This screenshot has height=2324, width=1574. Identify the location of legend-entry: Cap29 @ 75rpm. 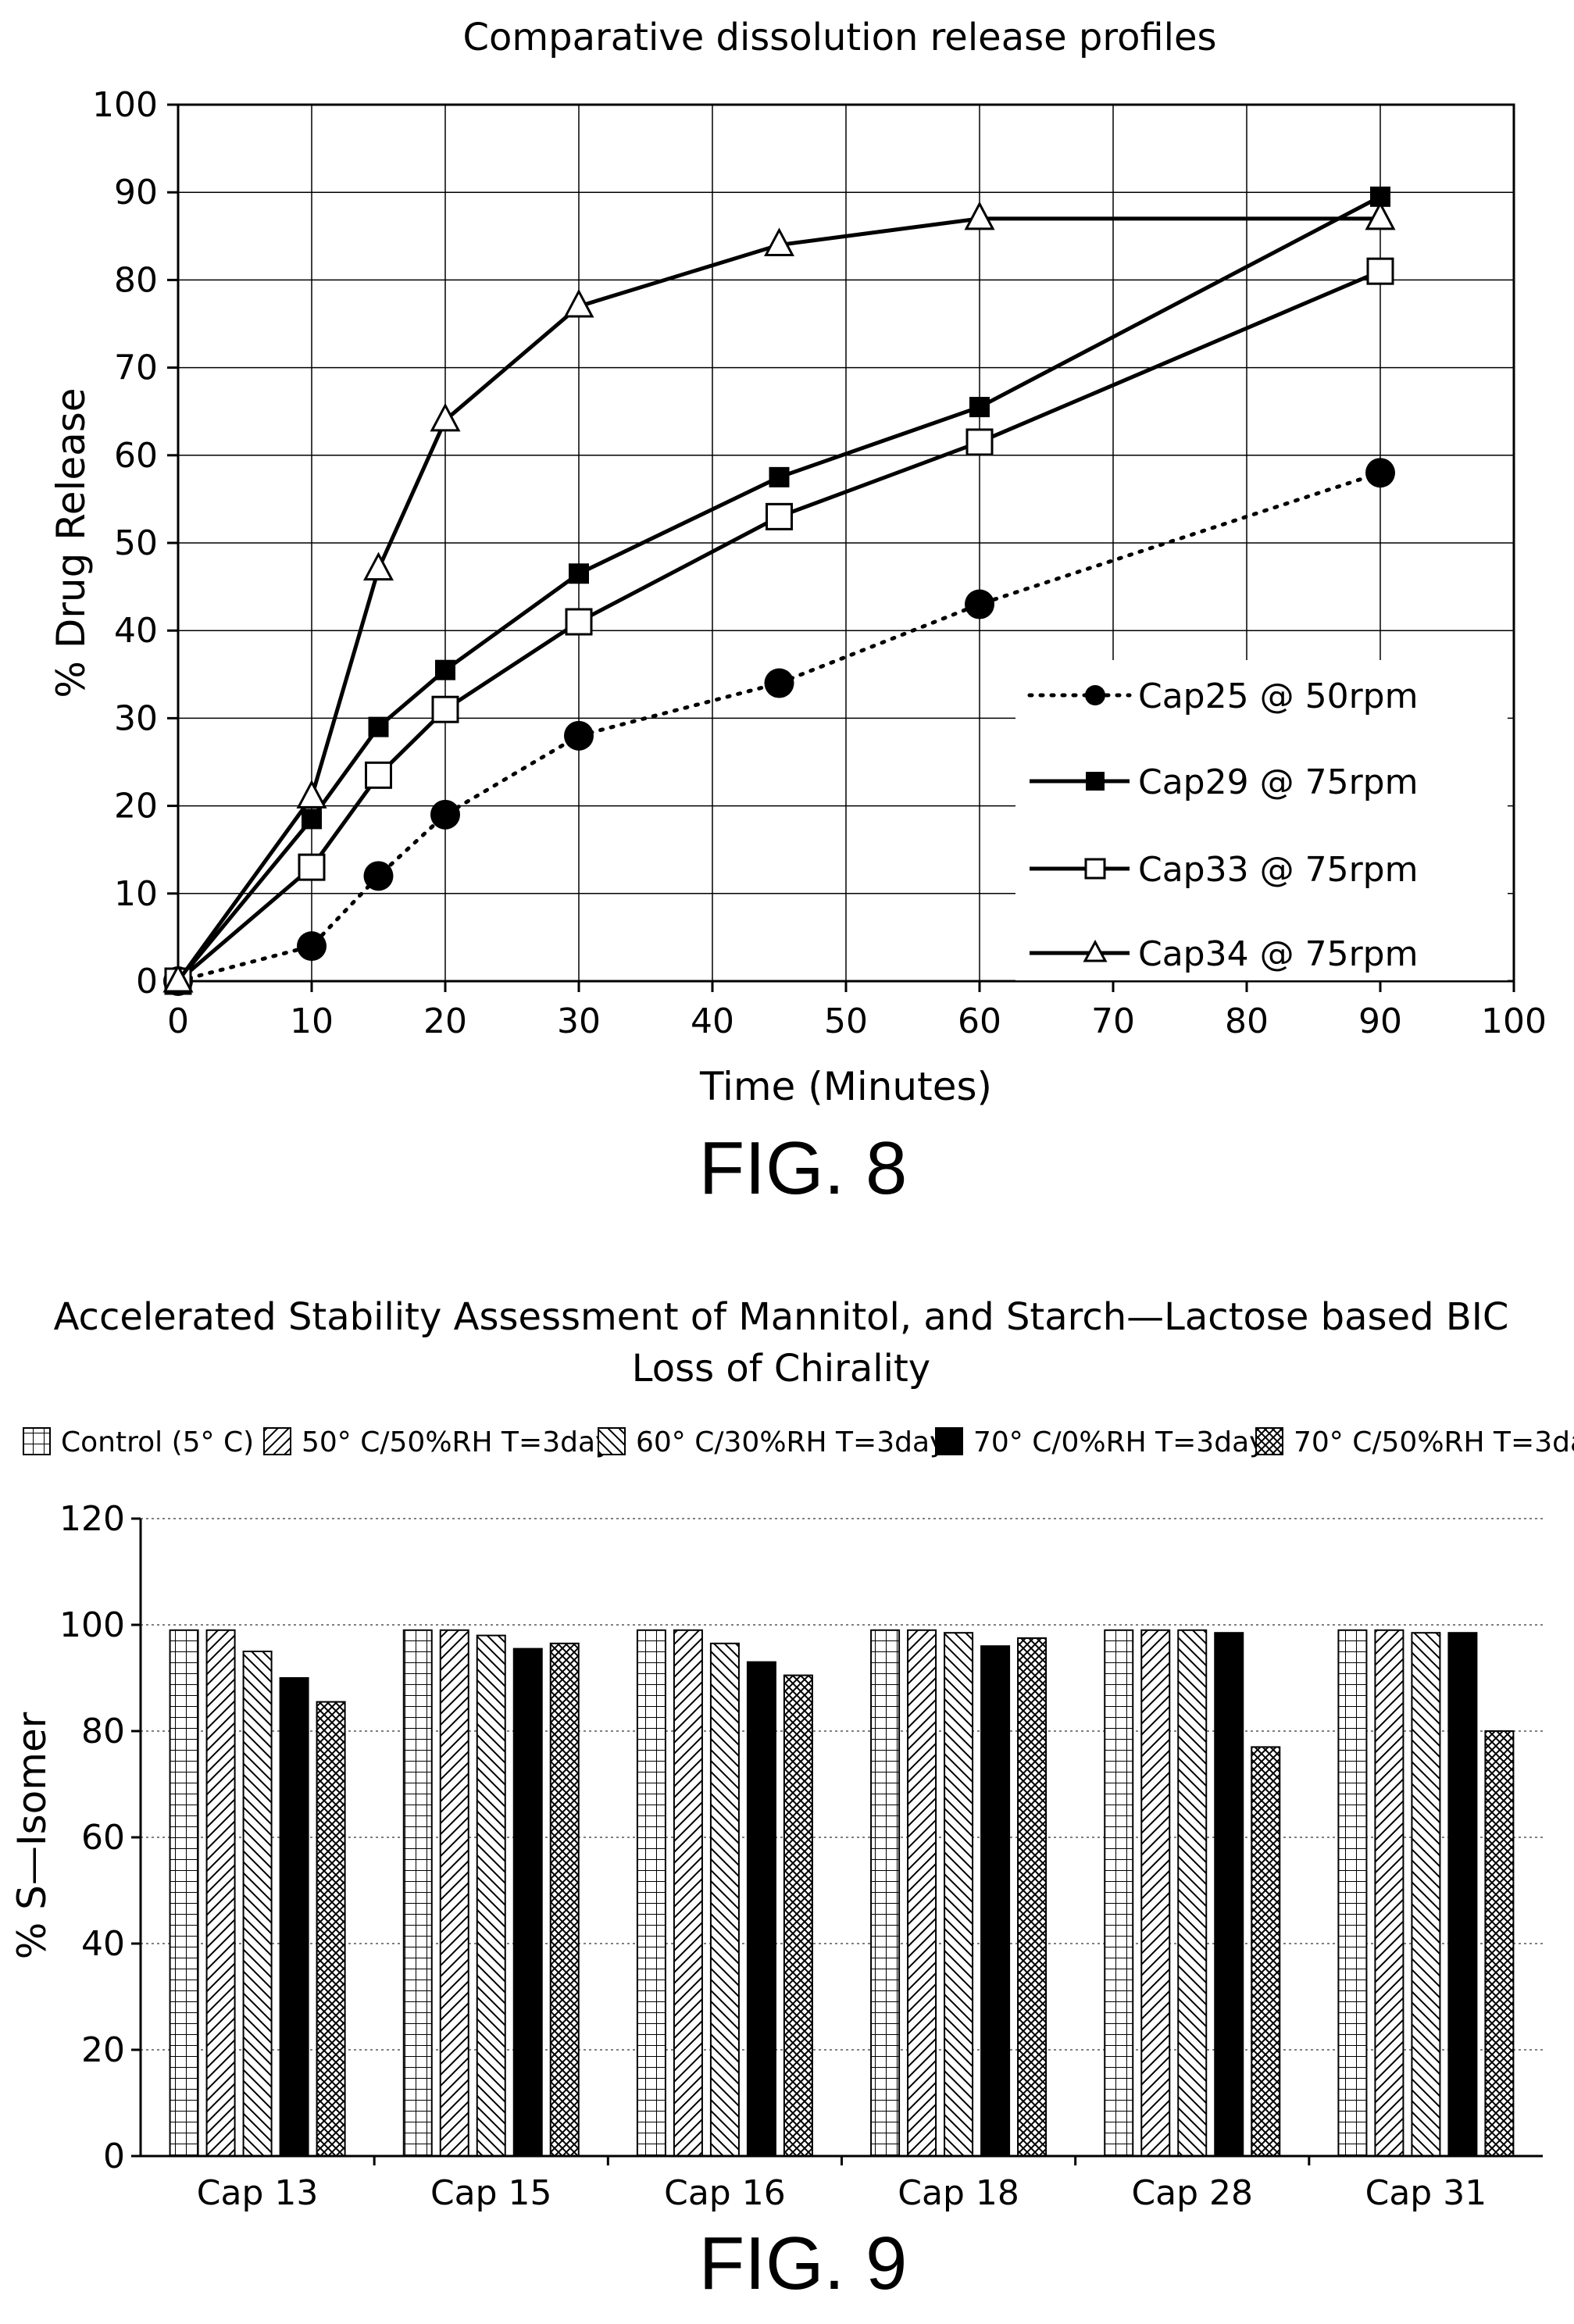
(1224, 782).